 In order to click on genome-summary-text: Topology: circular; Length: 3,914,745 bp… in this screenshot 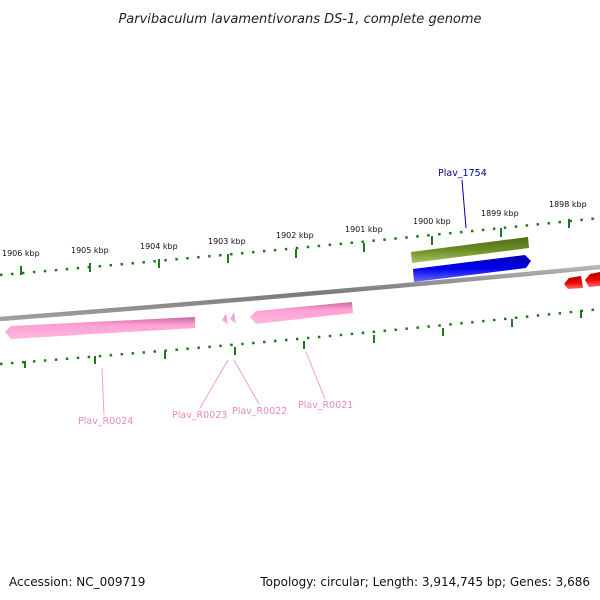, I will do `click(424, 582)`.